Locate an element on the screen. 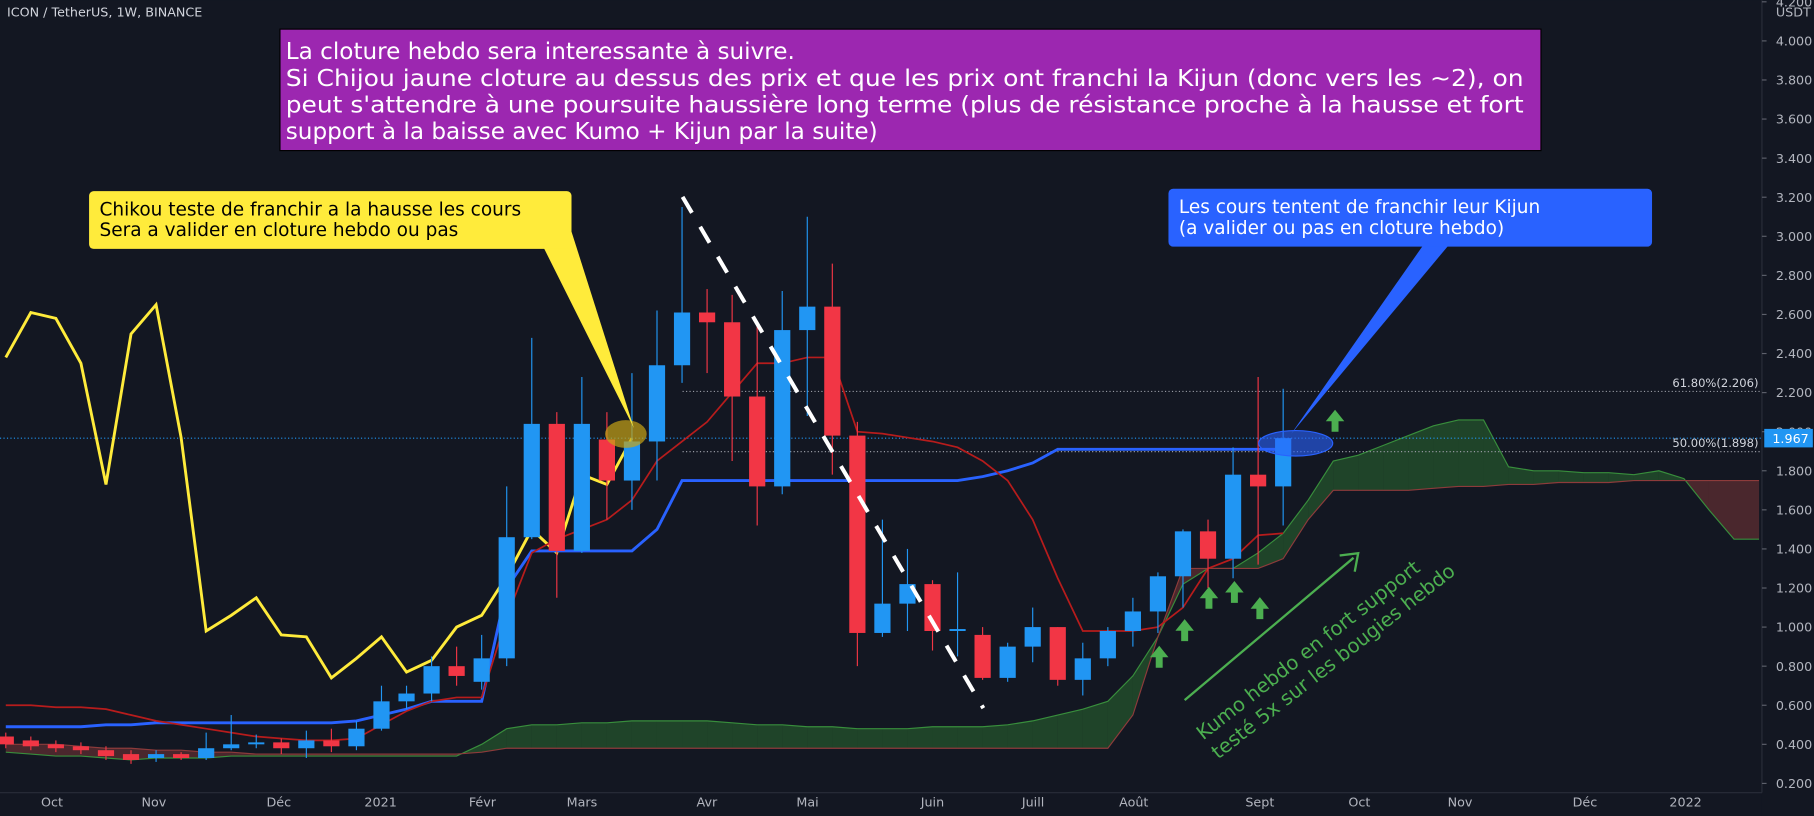 Image resolution: width=1814 pixels, height=816 pixels. yellow-box is located at coordinates (330, 220).